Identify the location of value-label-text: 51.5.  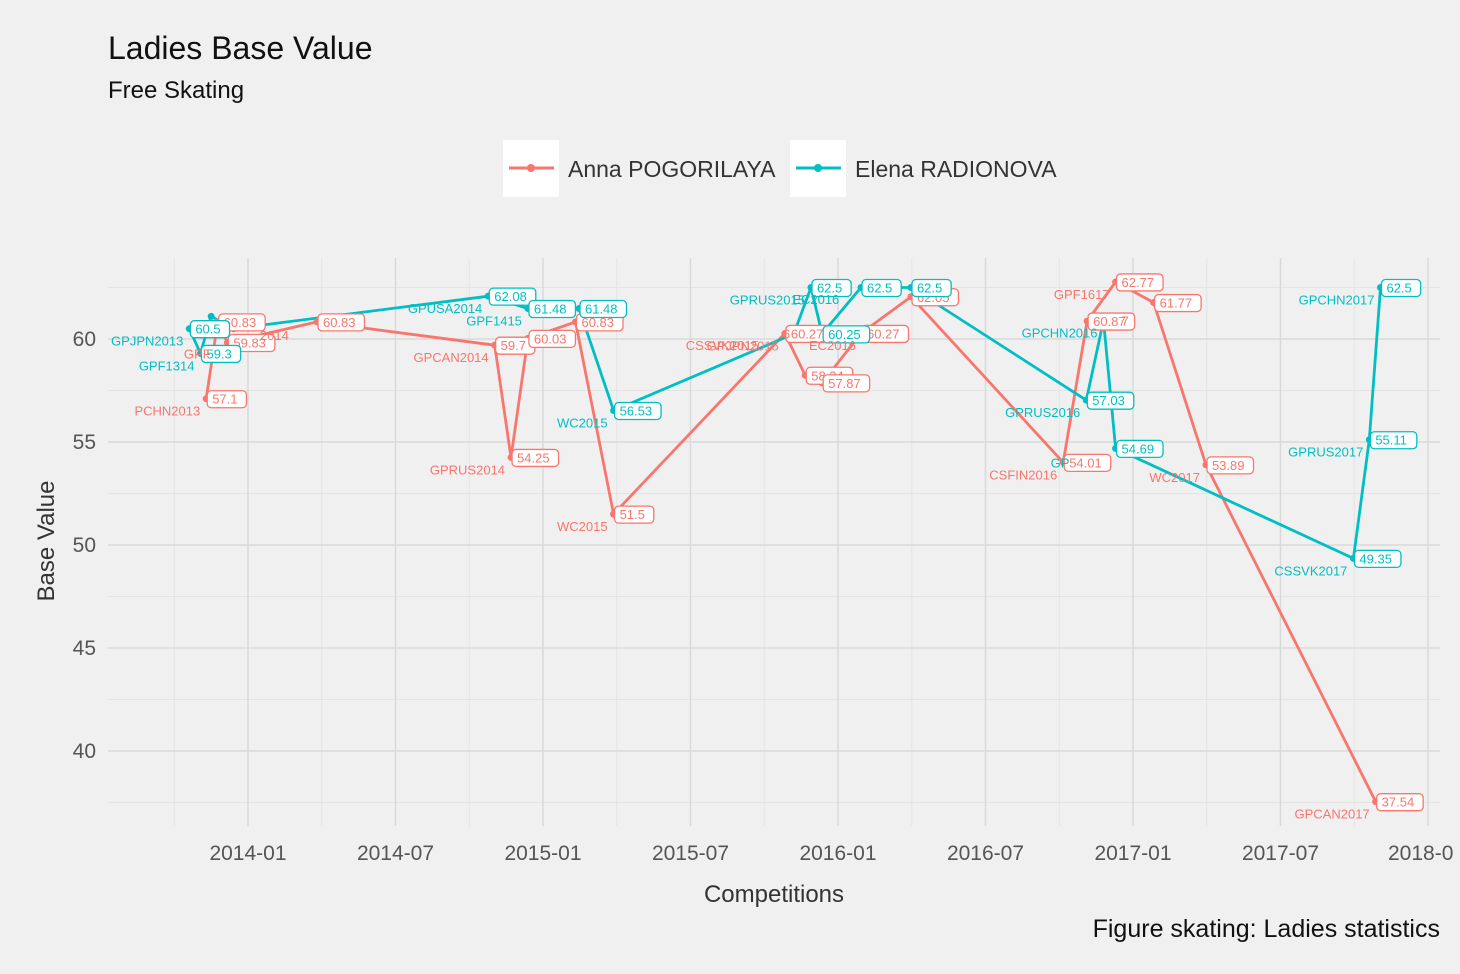
(632, 514).